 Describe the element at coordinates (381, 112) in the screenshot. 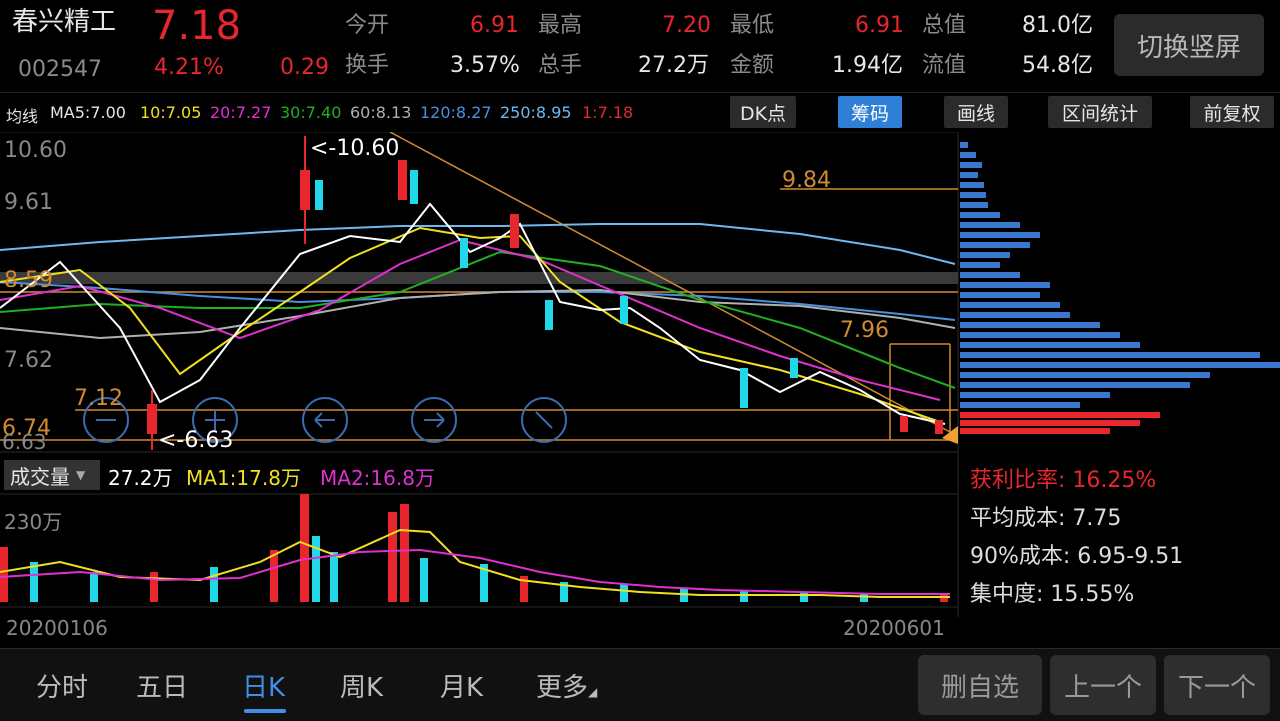

I see `ma60-value: 60:8.13` at that location.